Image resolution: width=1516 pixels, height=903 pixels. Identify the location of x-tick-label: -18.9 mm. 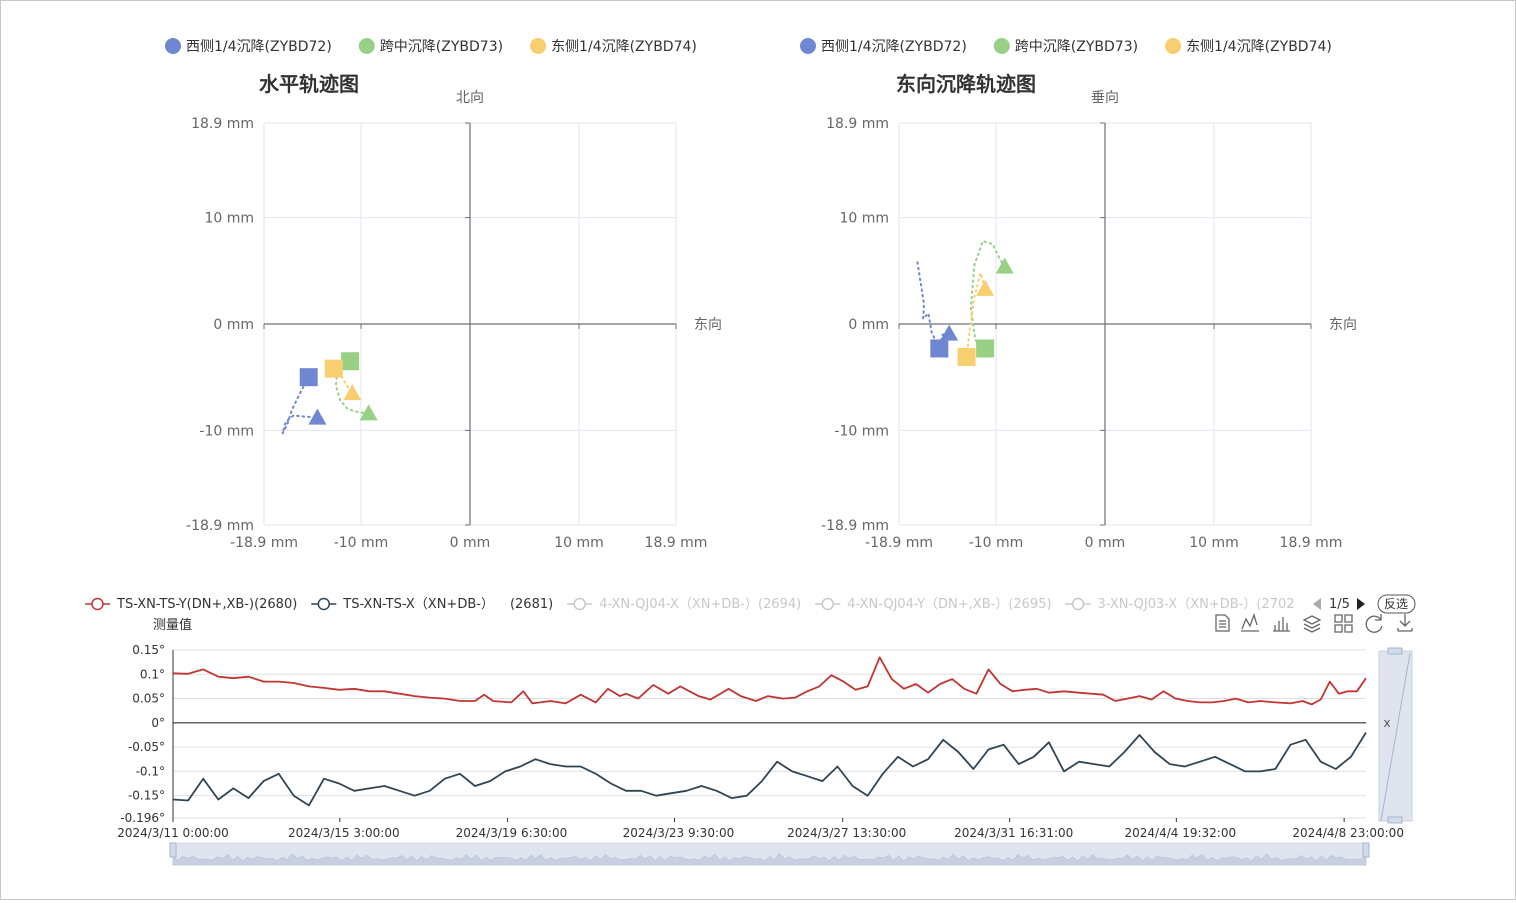
(264, 543).